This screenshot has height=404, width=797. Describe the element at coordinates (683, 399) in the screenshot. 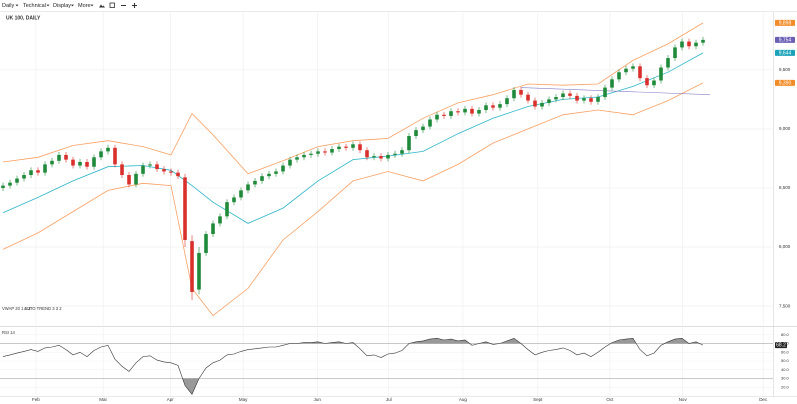

I see `x-tick-label: Nov` at that location.